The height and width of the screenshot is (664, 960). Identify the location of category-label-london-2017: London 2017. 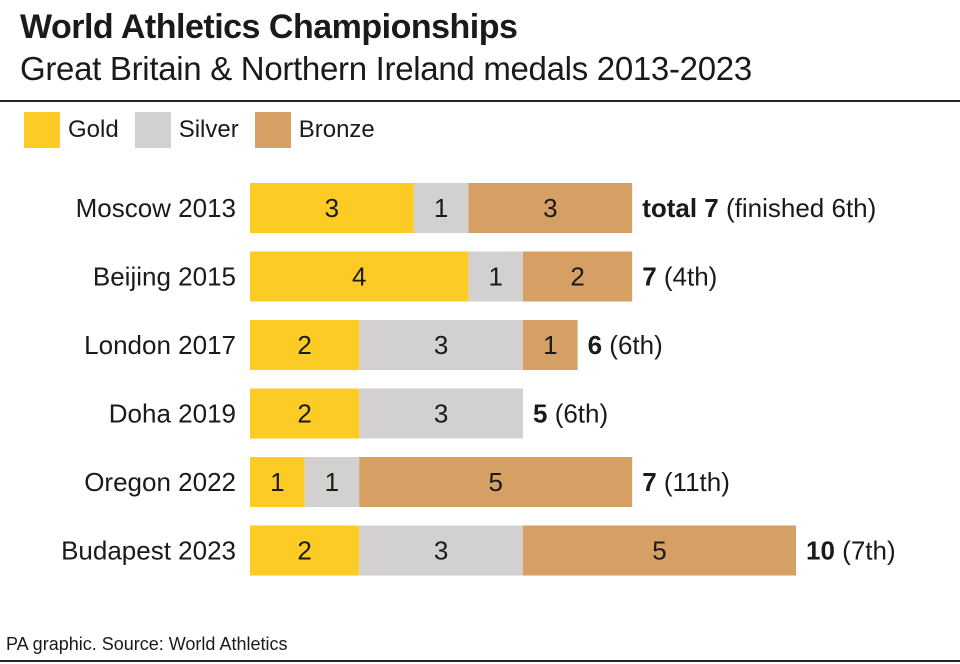
(160, 345).